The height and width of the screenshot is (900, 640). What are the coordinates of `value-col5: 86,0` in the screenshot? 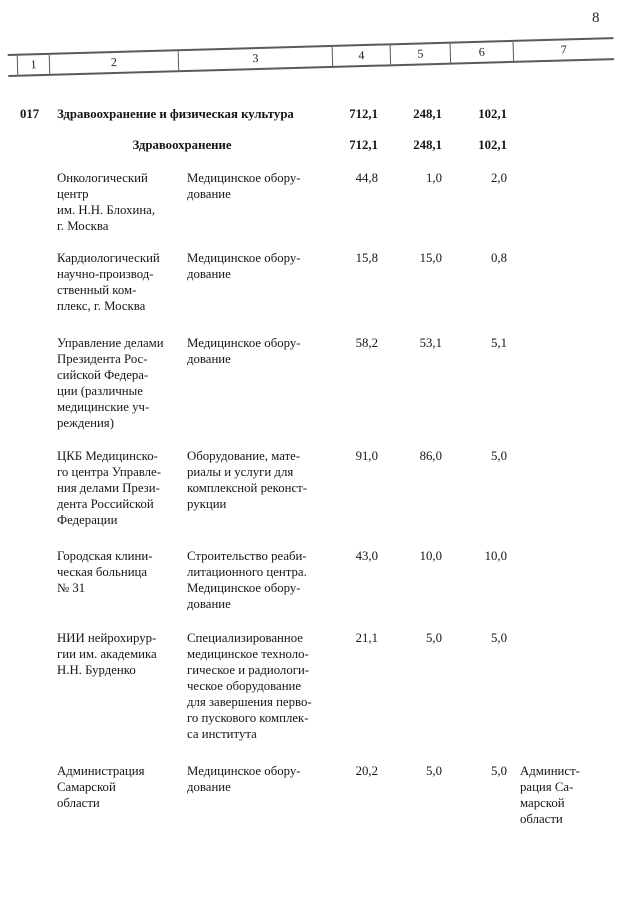 It's located at (430, 456).